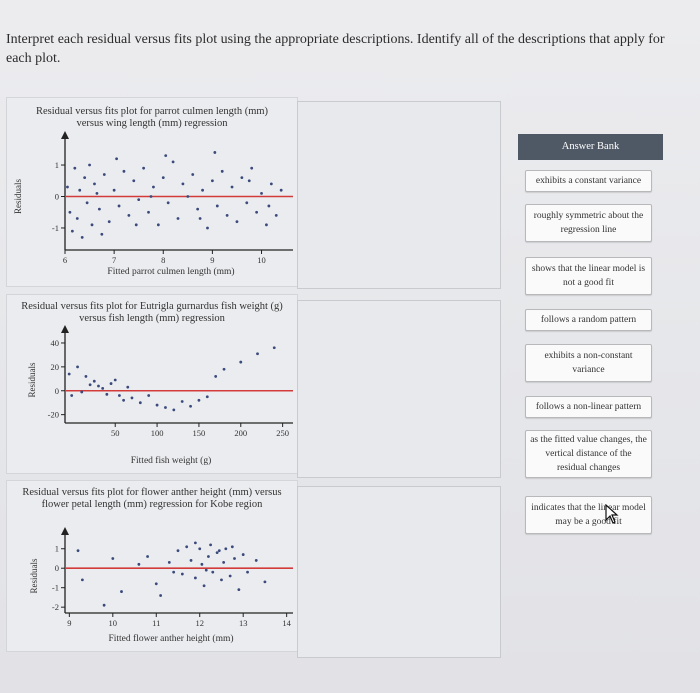 This screenshot has height=693, width=700. I want to click on answer-item: exhibits a non-constant variance, so click(588, 363).